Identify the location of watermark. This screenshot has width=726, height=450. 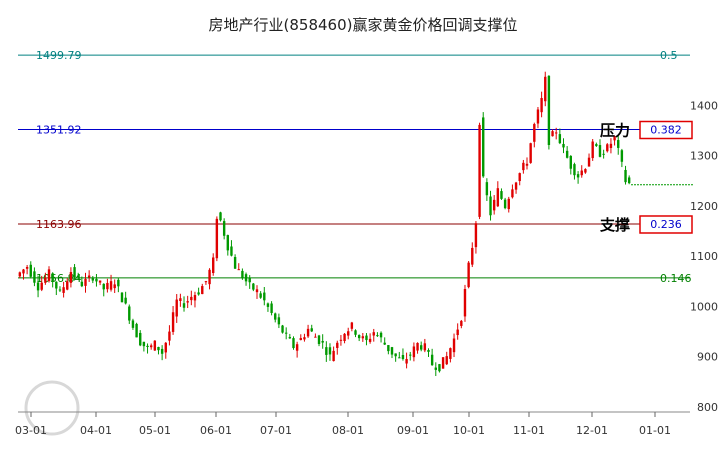
(52, 408).